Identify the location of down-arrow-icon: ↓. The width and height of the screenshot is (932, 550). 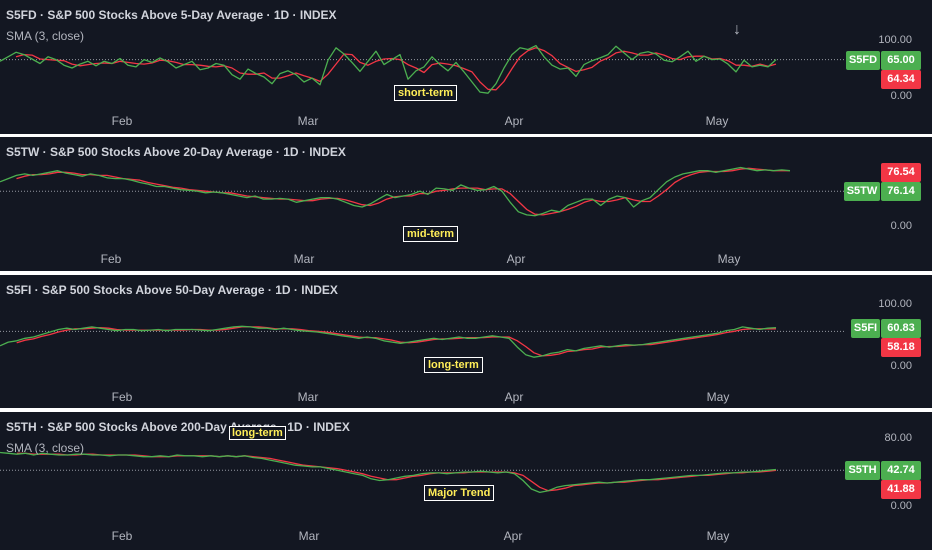
(737, 29).